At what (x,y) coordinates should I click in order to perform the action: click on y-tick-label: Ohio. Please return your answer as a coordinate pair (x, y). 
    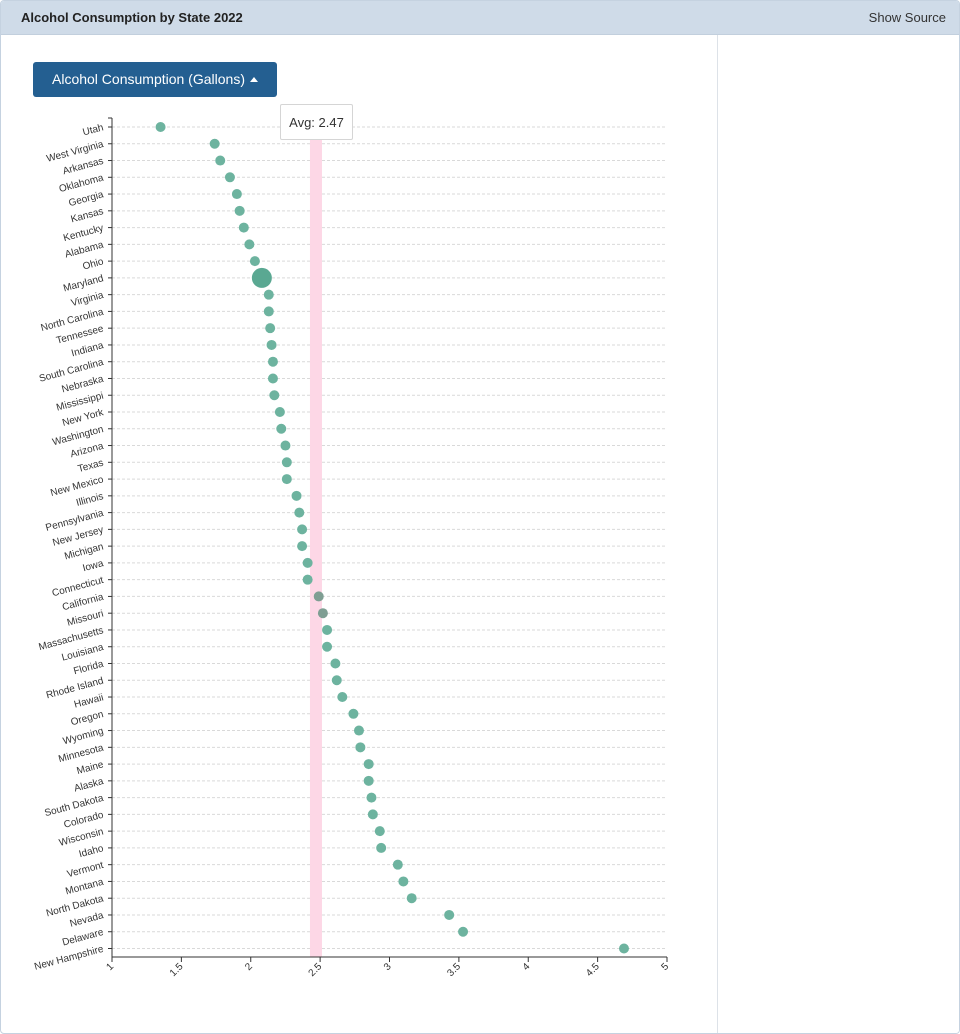
    Looking at the image, I should click on (94, 264).